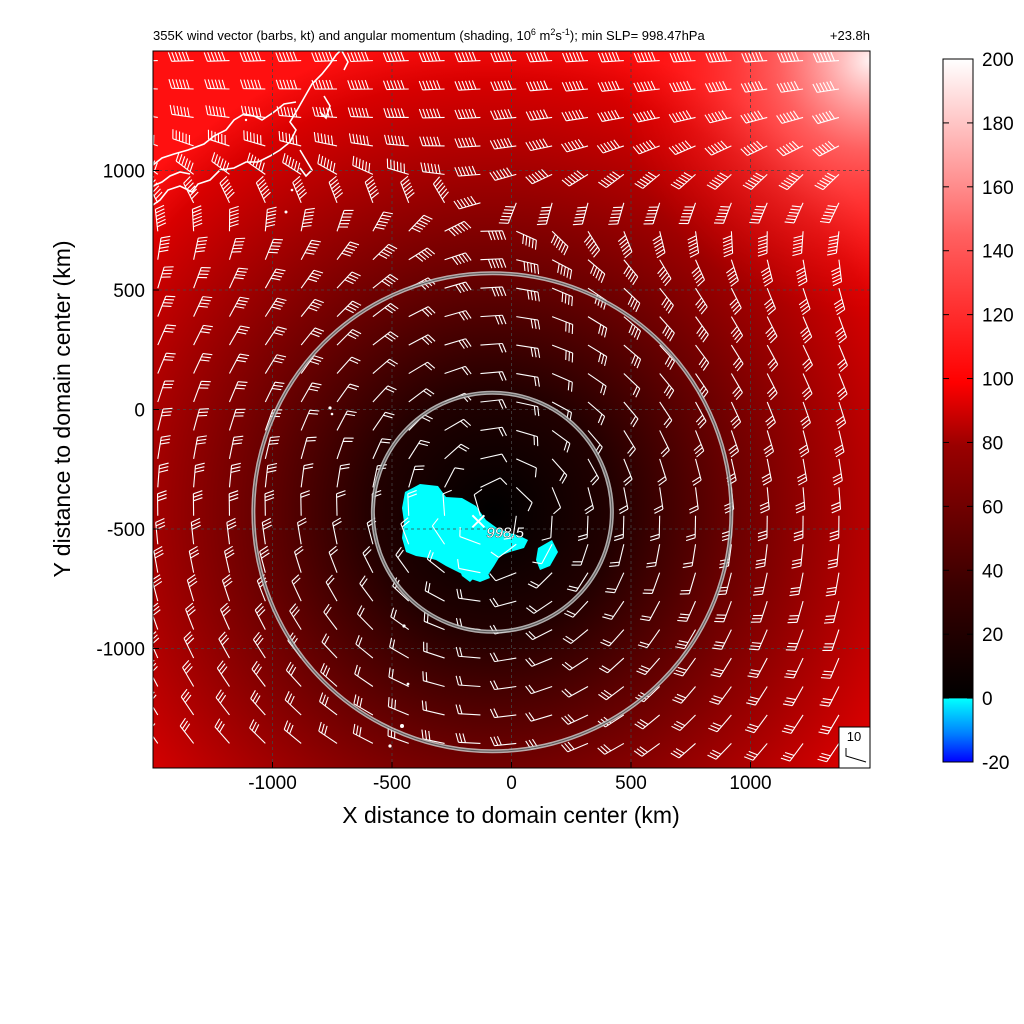  I want to click on colorbar: -20 0 20 40 60 80 100 120 140 160 180 200, so click(978, 412).